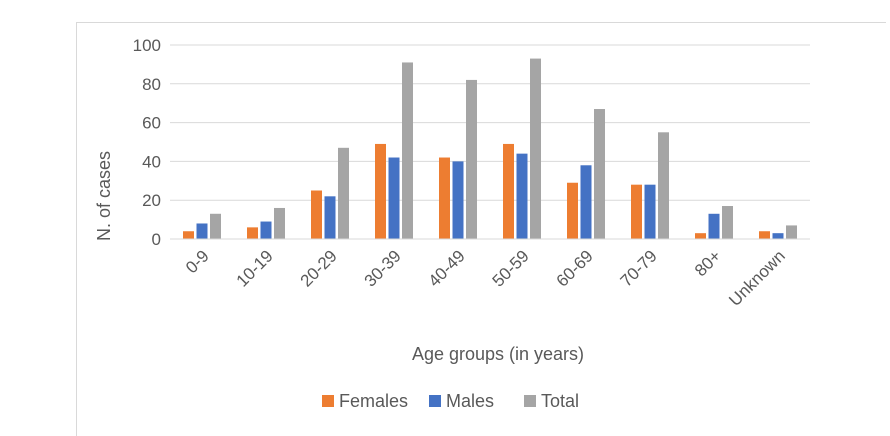 The height and width of the screenshot is (436, 890). What do you see at coordinates (470, 401) in the screenshot?
I see `legend-label-males: Males` at bounding box center [470, 401].